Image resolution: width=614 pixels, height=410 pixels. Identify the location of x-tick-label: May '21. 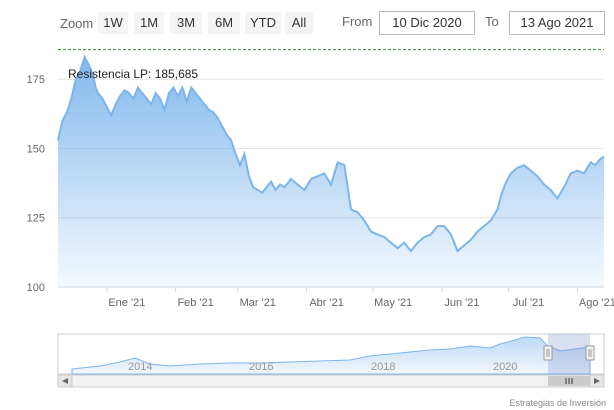
(393, 303).